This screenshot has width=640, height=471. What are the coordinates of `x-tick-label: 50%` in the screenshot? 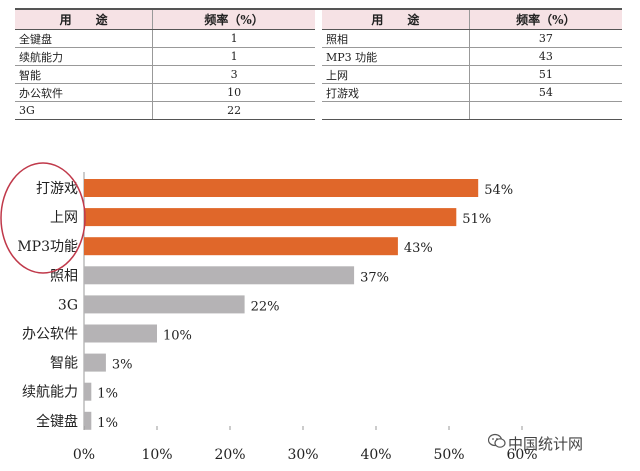 It's located at (448, 455).